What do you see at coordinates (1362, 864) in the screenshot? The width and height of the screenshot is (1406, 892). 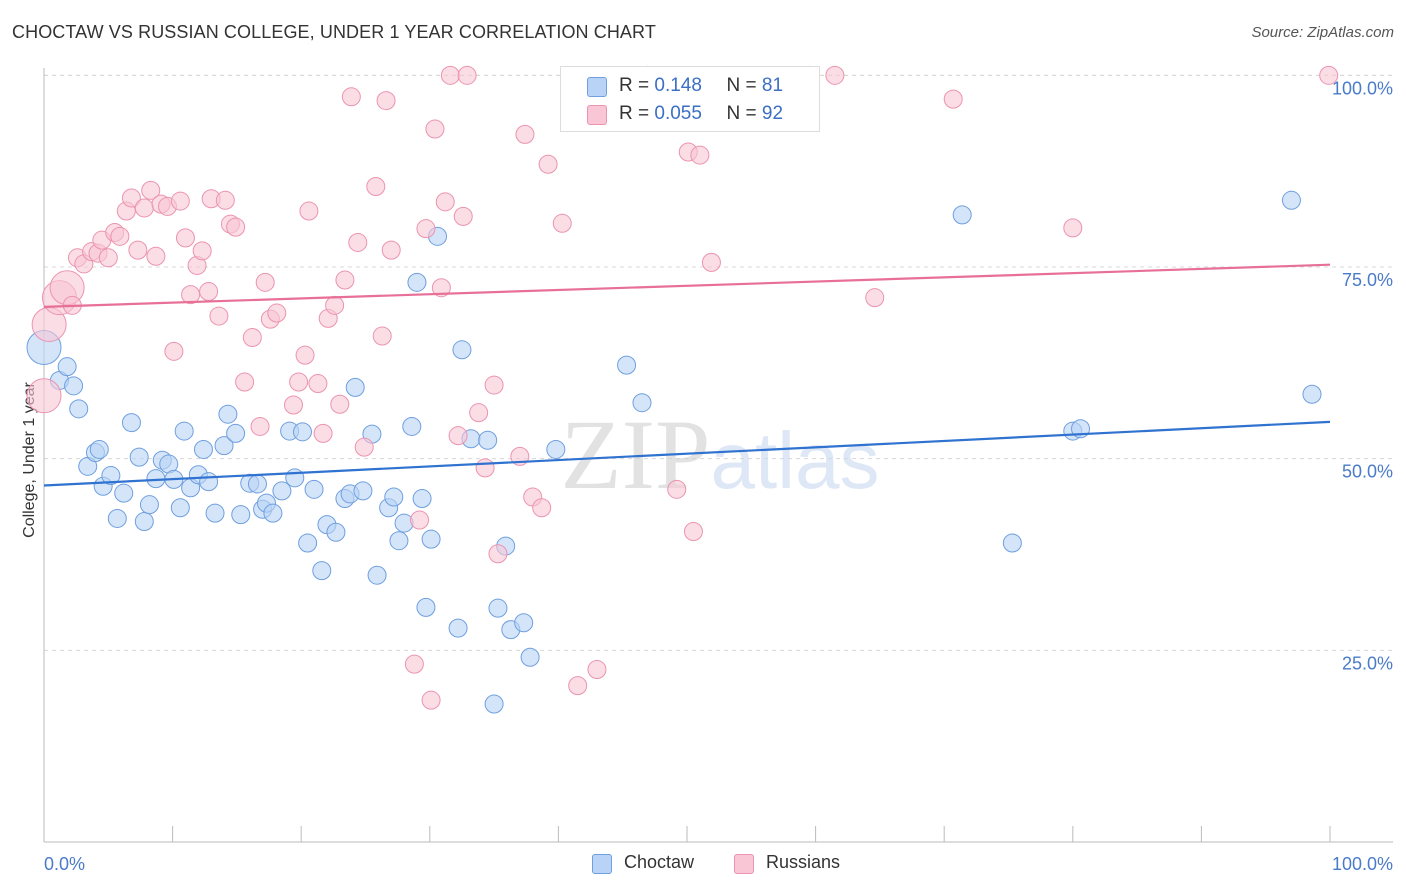 I see `x-tick-label-max: 100.0%` at bounding box center [1362, 864].